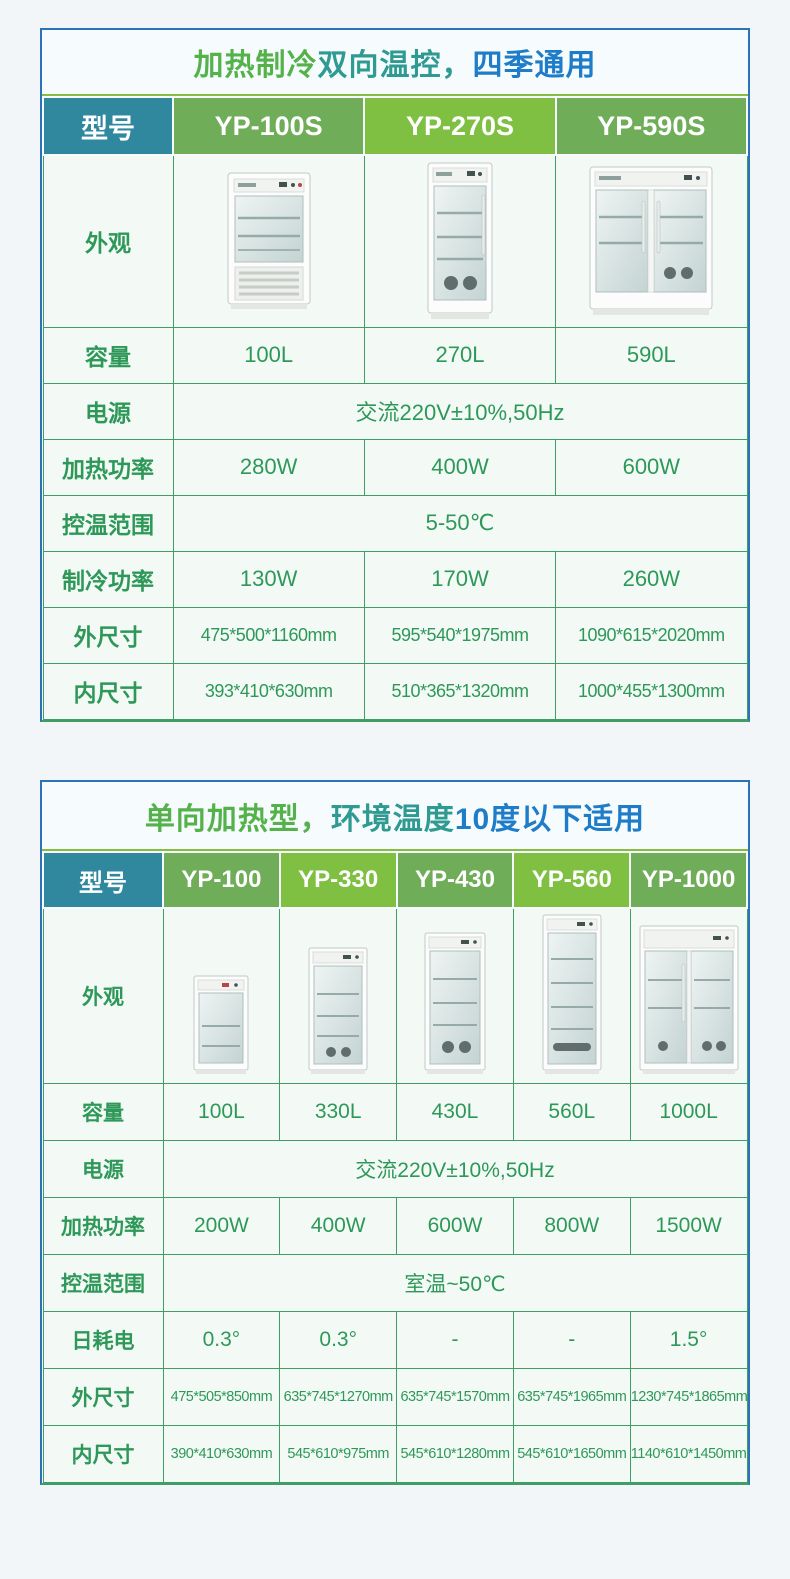  Describe the element at coordinates (688, 1225) in the screenshot. I see `heating-power-value: 1500W` at that location.